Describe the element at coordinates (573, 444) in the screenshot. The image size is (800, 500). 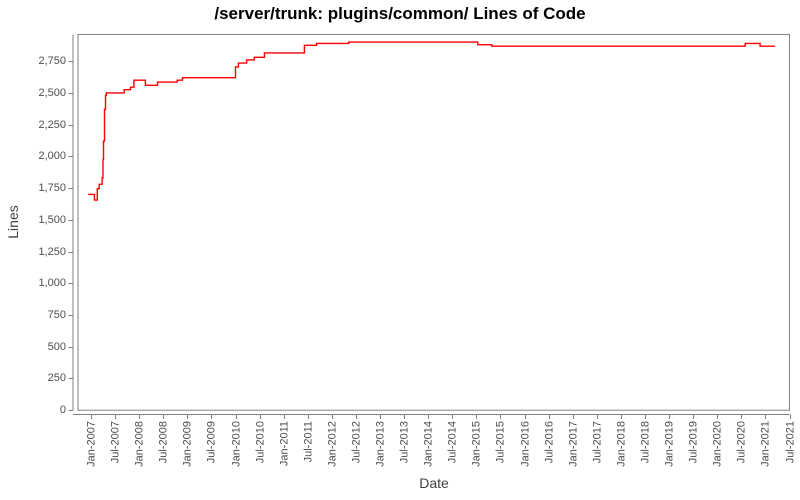
I see `x-tick-label: Jan-2017` at that location.